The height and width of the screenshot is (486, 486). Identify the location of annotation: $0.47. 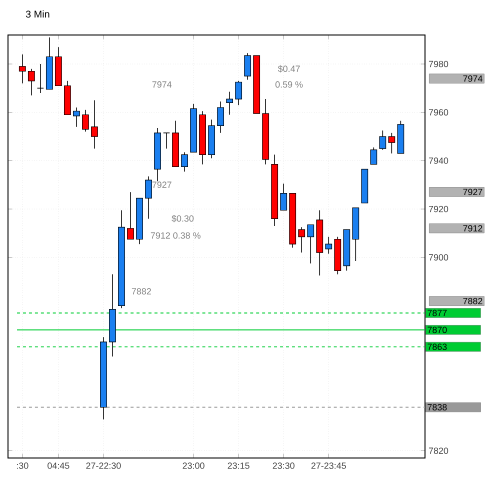
(289, 68).